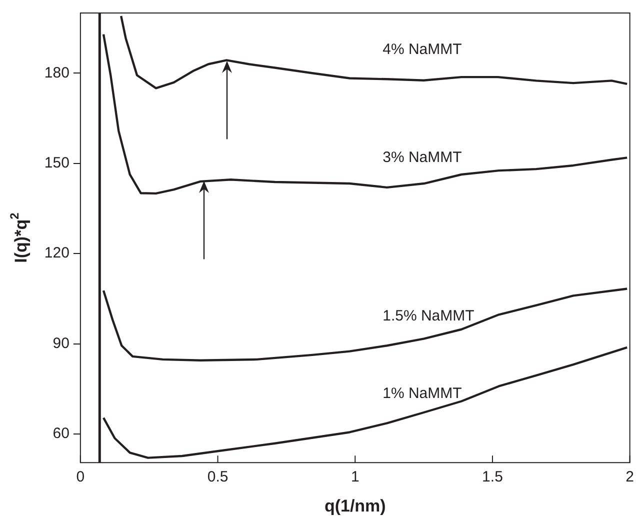 The width and height of the screenshot is (640, 521). What do you see at coordinates (422, 49) in the screenshot?
I see `series-label: 4% NaMMT` at bounding box center [422, 49].